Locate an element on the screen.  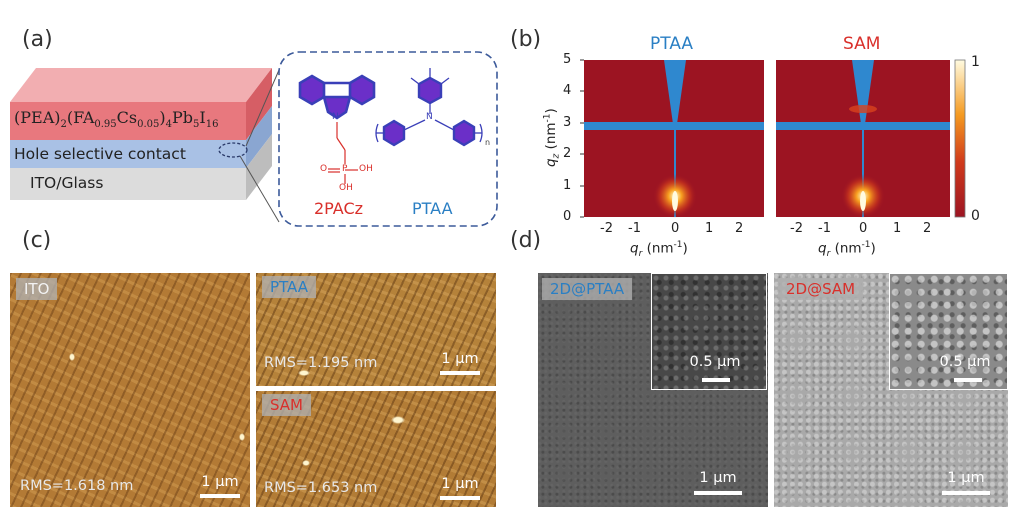
afm-scale-label-ito: 1 μm is located at coordinates (220, 482).